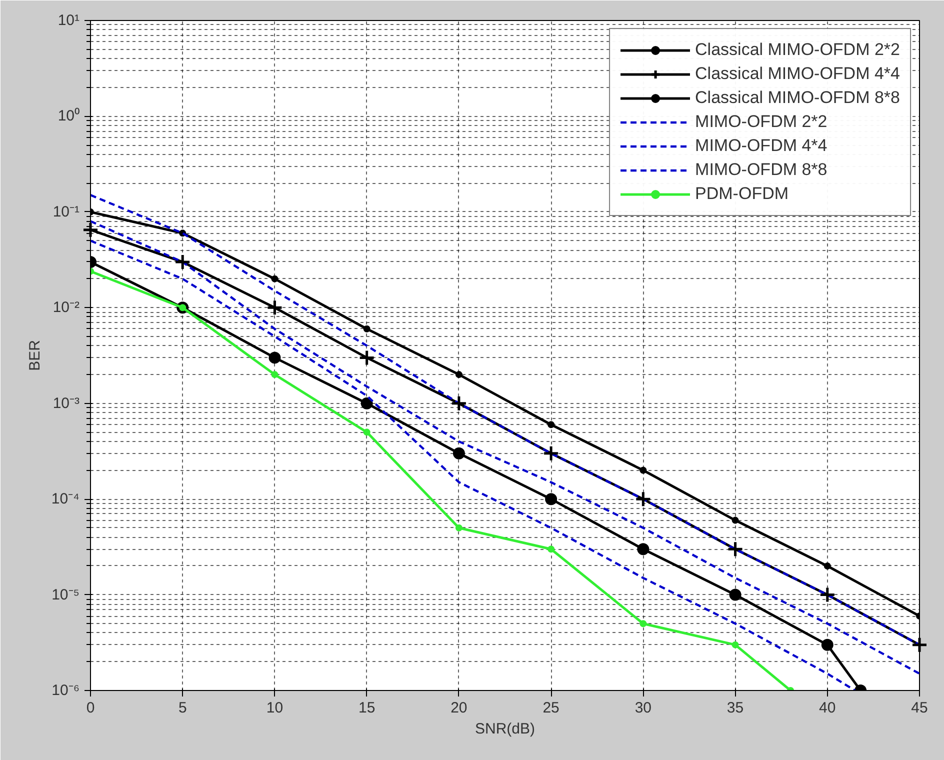 The image size is (944, 760). Describe the element at coordinates (90, 708) in the screenshot. I see `x-tick-label: 0` at that location.